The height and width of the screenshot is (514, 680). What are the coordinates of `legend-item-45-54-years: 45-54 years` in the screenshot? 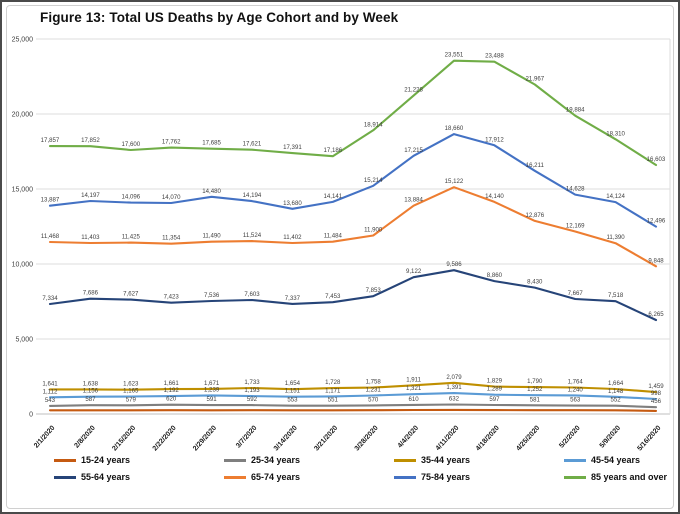 It's located at (615, 460).